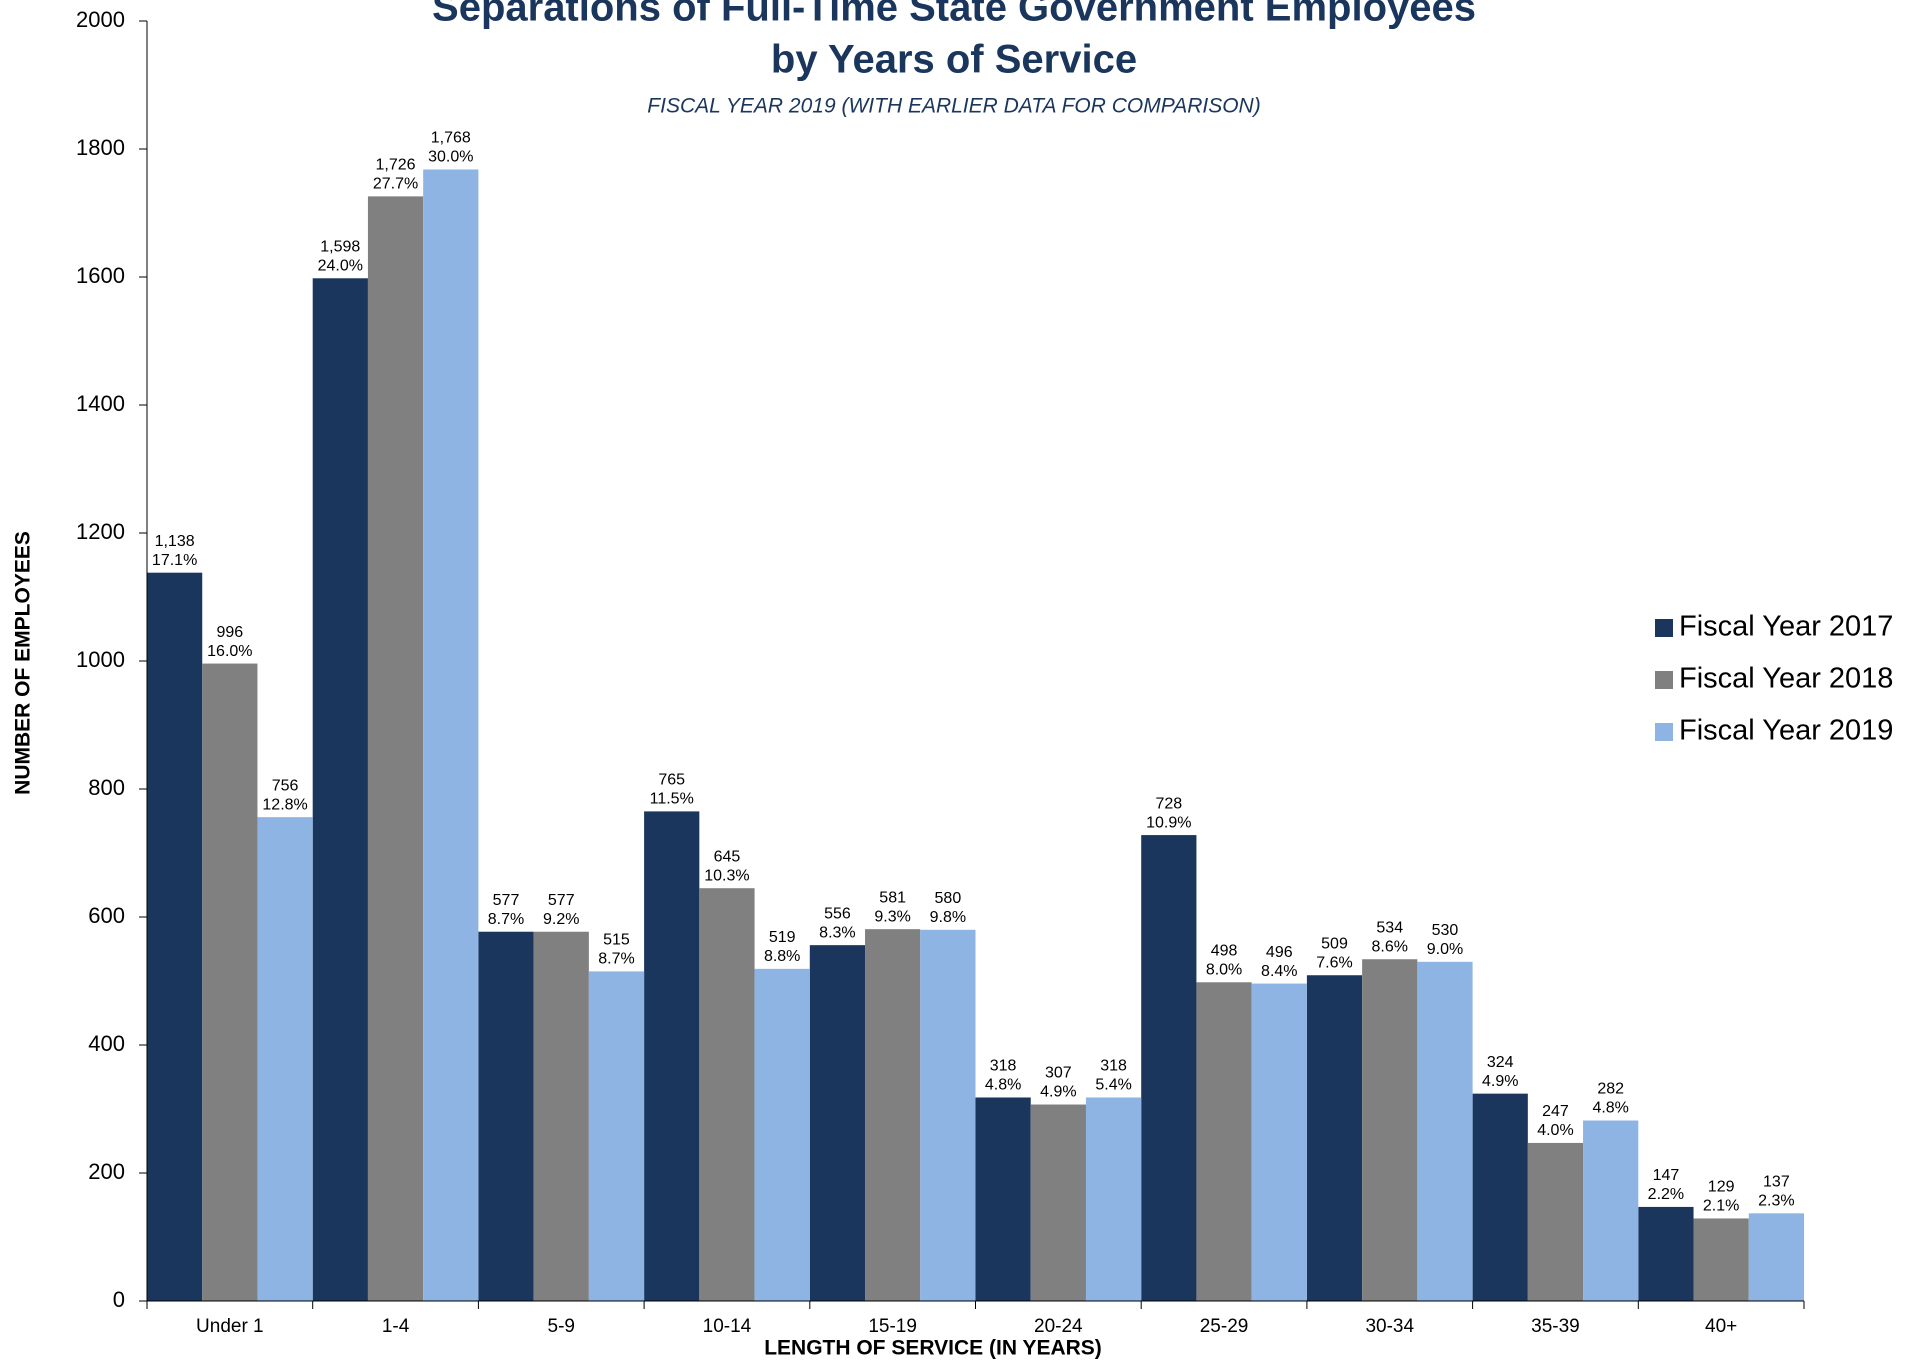 The width and height of the screenshot is (1928, 1360). I want to click on percent-label: 24.0%, so click(340, 265).